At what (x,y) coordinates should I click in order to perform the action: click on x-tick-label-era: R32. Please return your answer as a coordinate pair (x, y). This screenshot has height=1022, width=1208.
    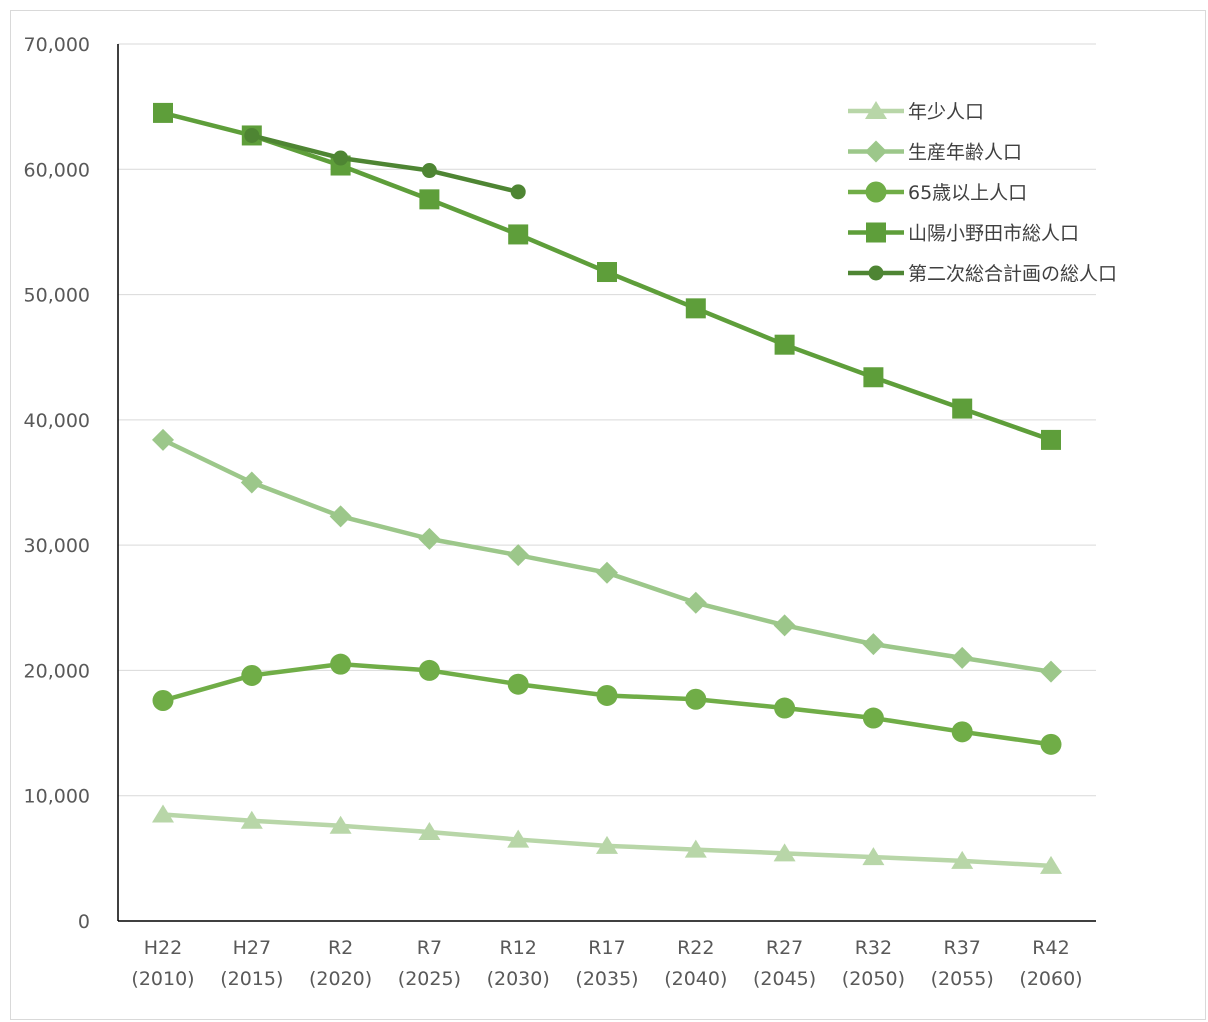
    Looking at the image, I should click on (873, 948).